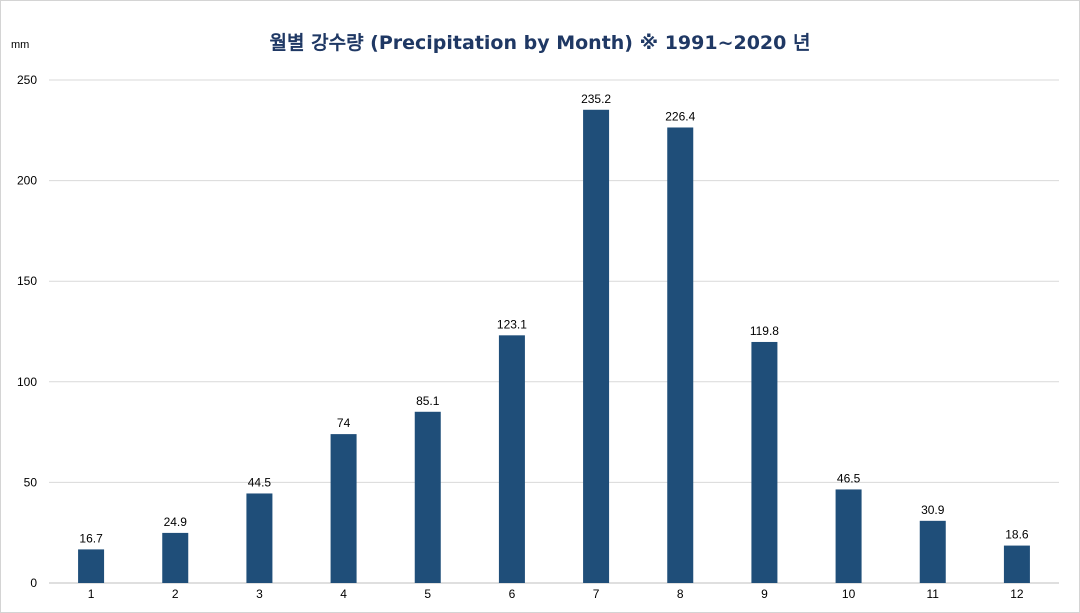 This screenshot has height=613, width=1080. What do you see at coordinates (31, 482) in the screenshot?
I see `y-tick-label: 50` at bounding box center [31, 482].